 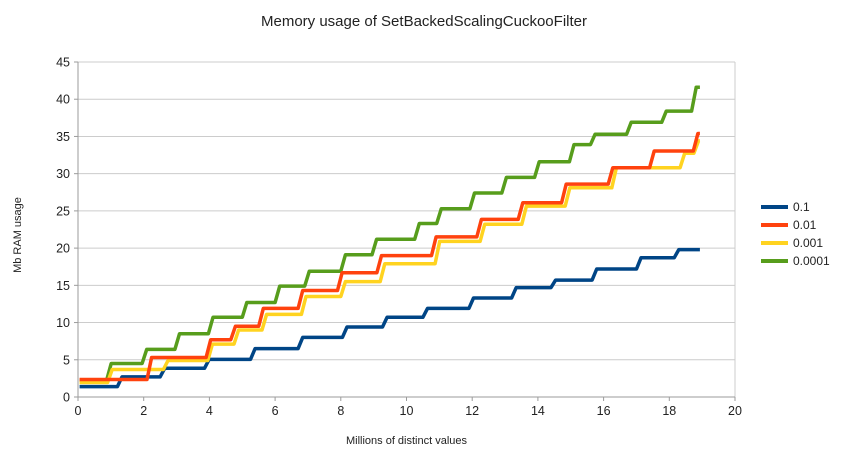 I want to click on legend-label-0.1: 0.1, so click(x=801, y=207).